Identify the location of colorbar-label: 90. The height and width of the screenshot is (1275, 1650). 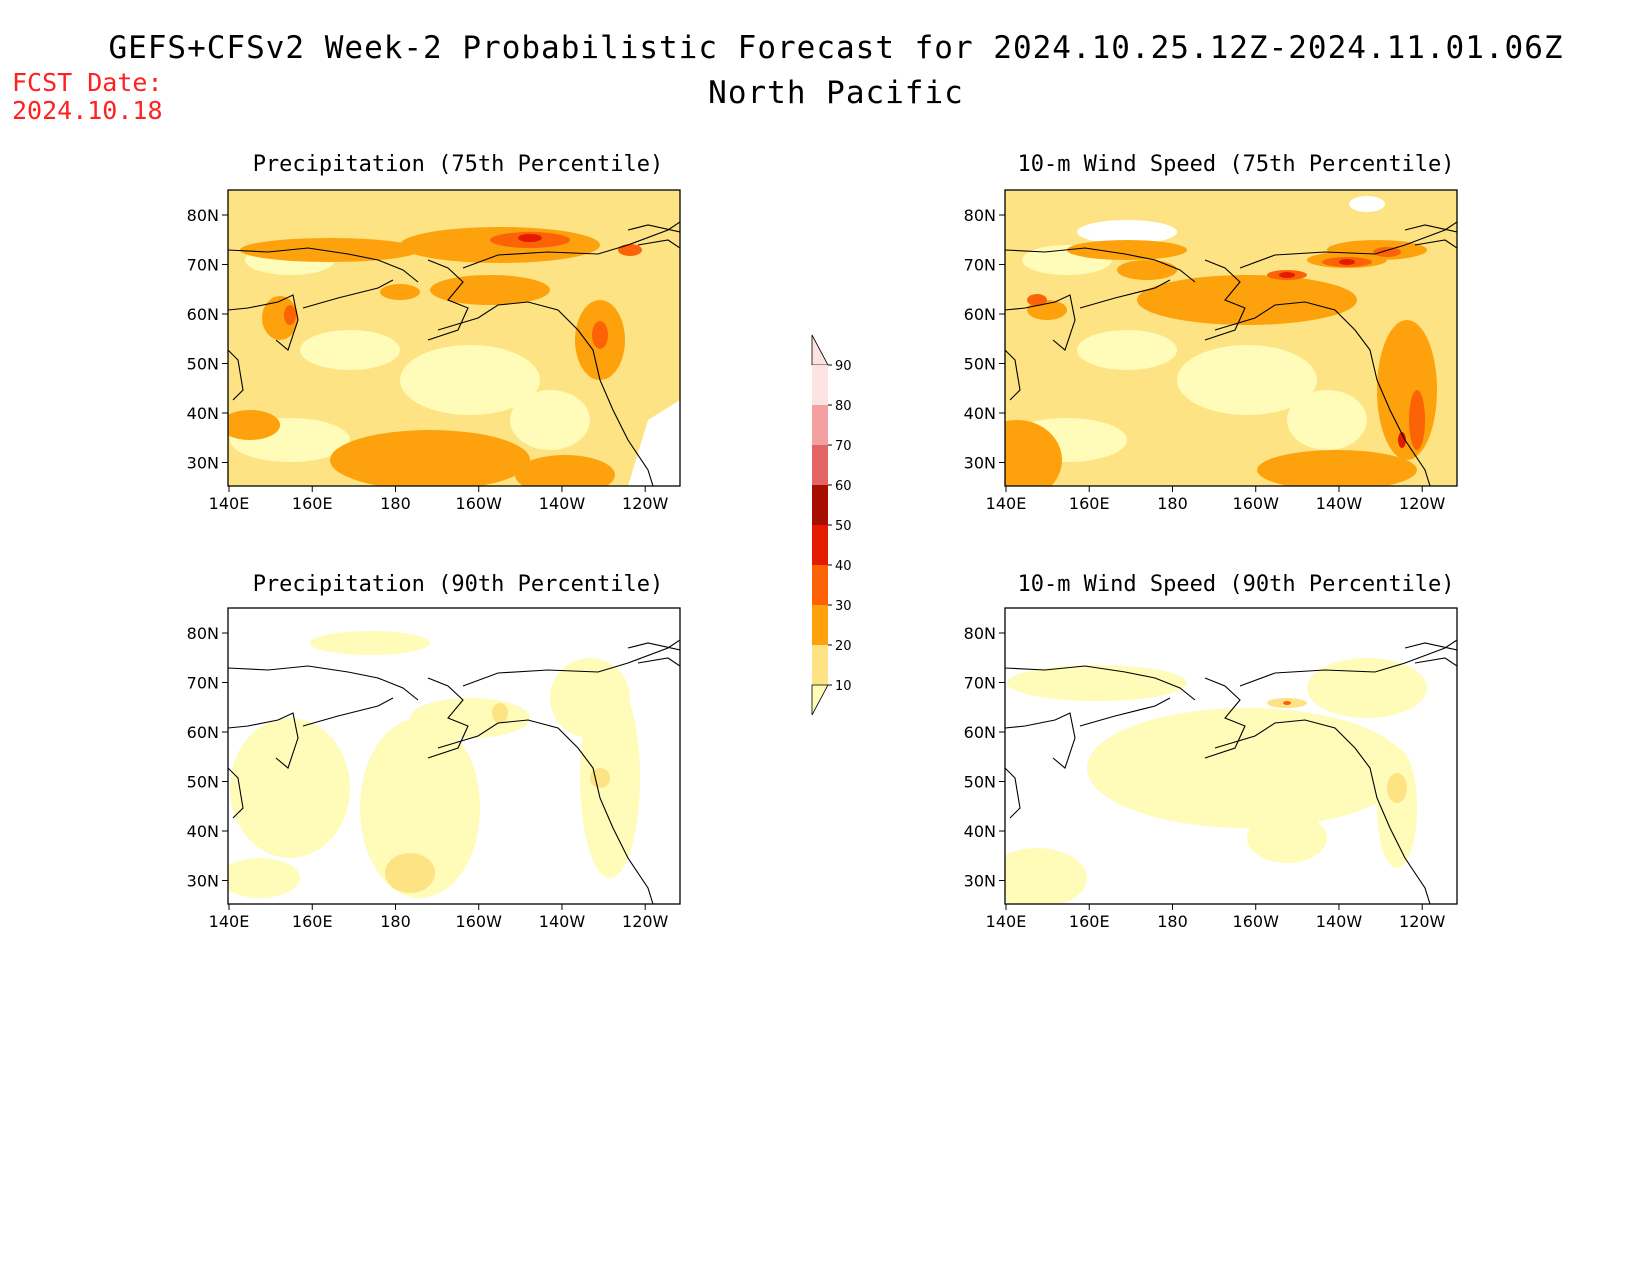
(843, 366).